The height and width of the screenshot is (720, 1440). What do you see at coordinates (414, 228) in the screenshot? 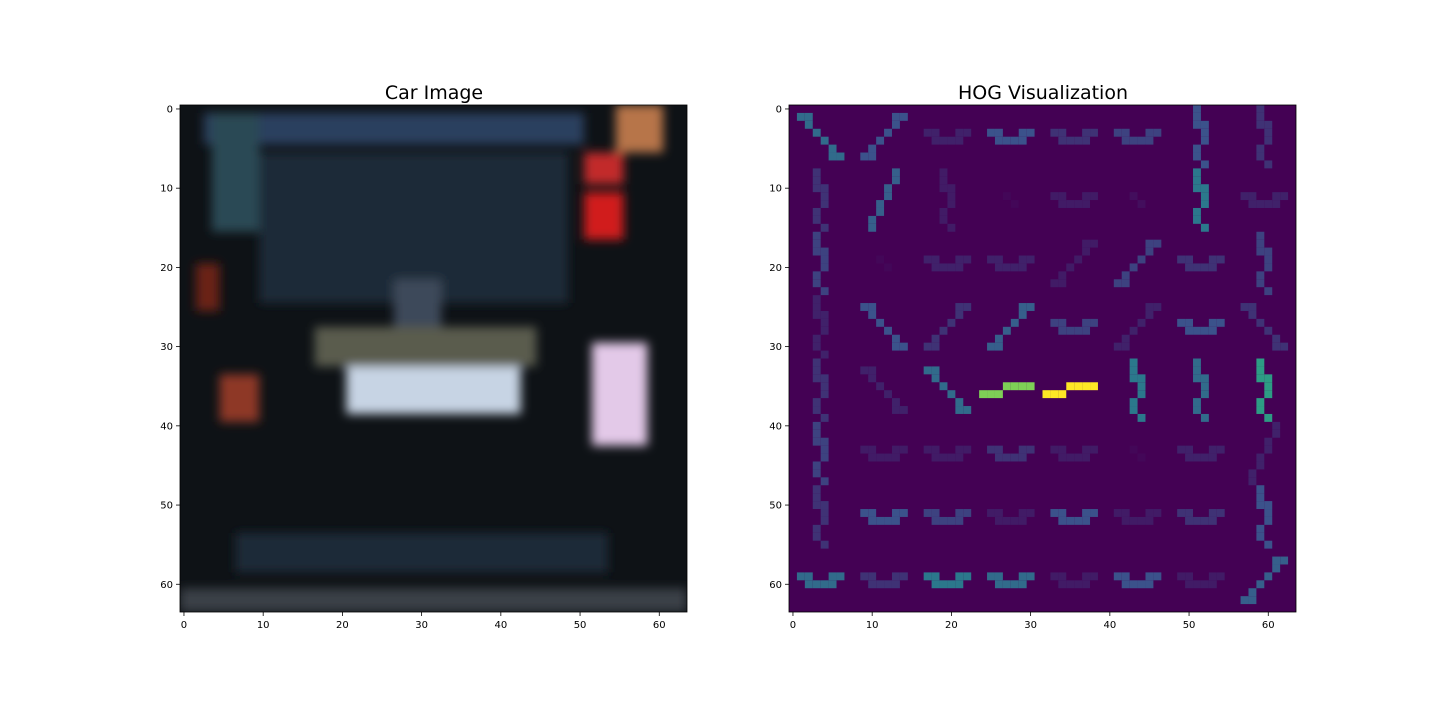
I see `car-image-region` at bounding box center [414, 228].